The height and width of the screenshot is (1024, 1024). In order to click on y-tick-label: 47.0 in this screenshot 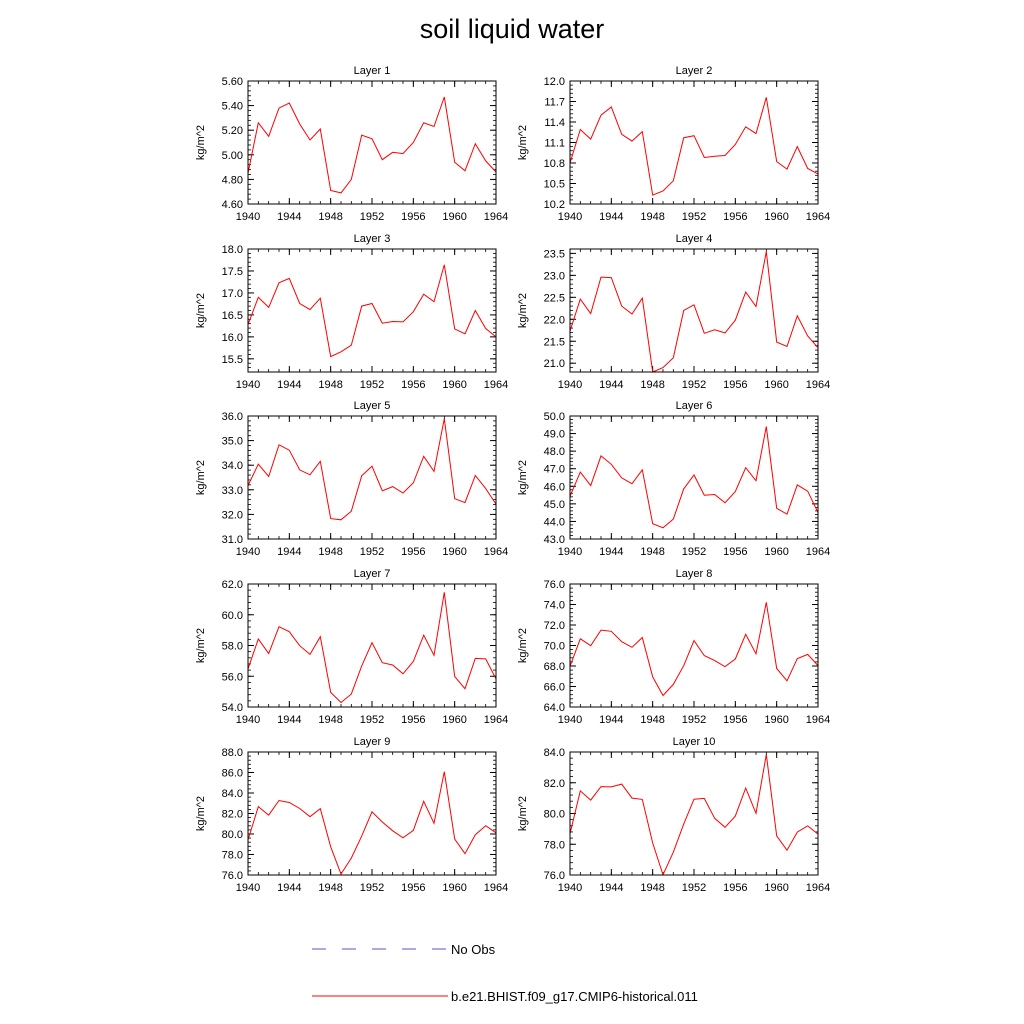, I will do `click(554, 470)`.